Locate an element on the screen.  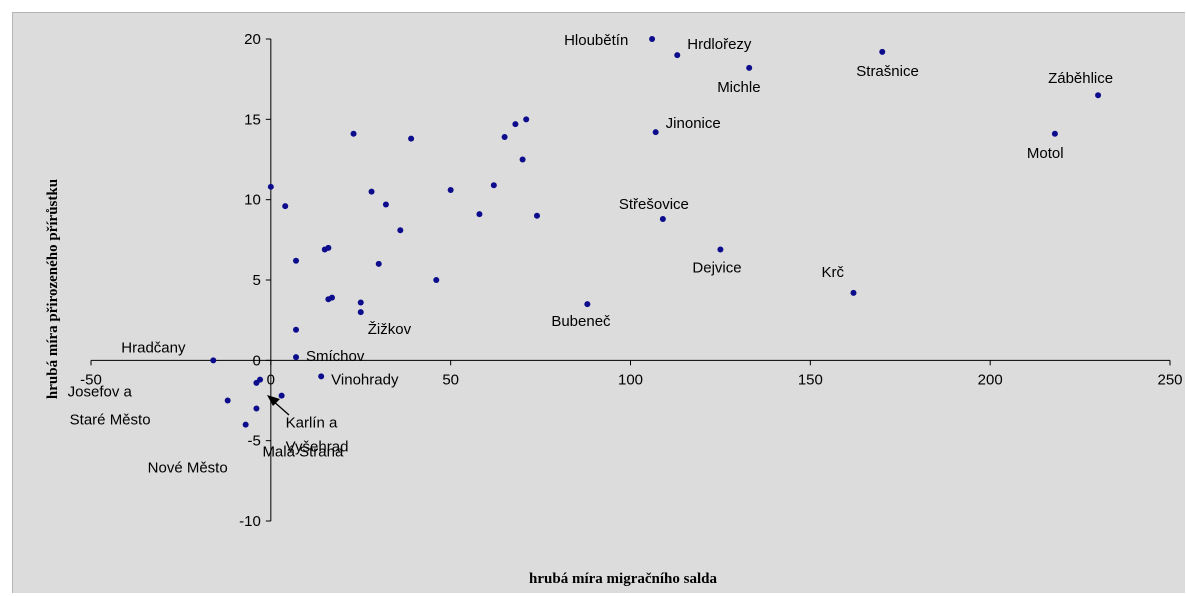
point-label: Hrdlořezy is located at coordinates (719, 44).